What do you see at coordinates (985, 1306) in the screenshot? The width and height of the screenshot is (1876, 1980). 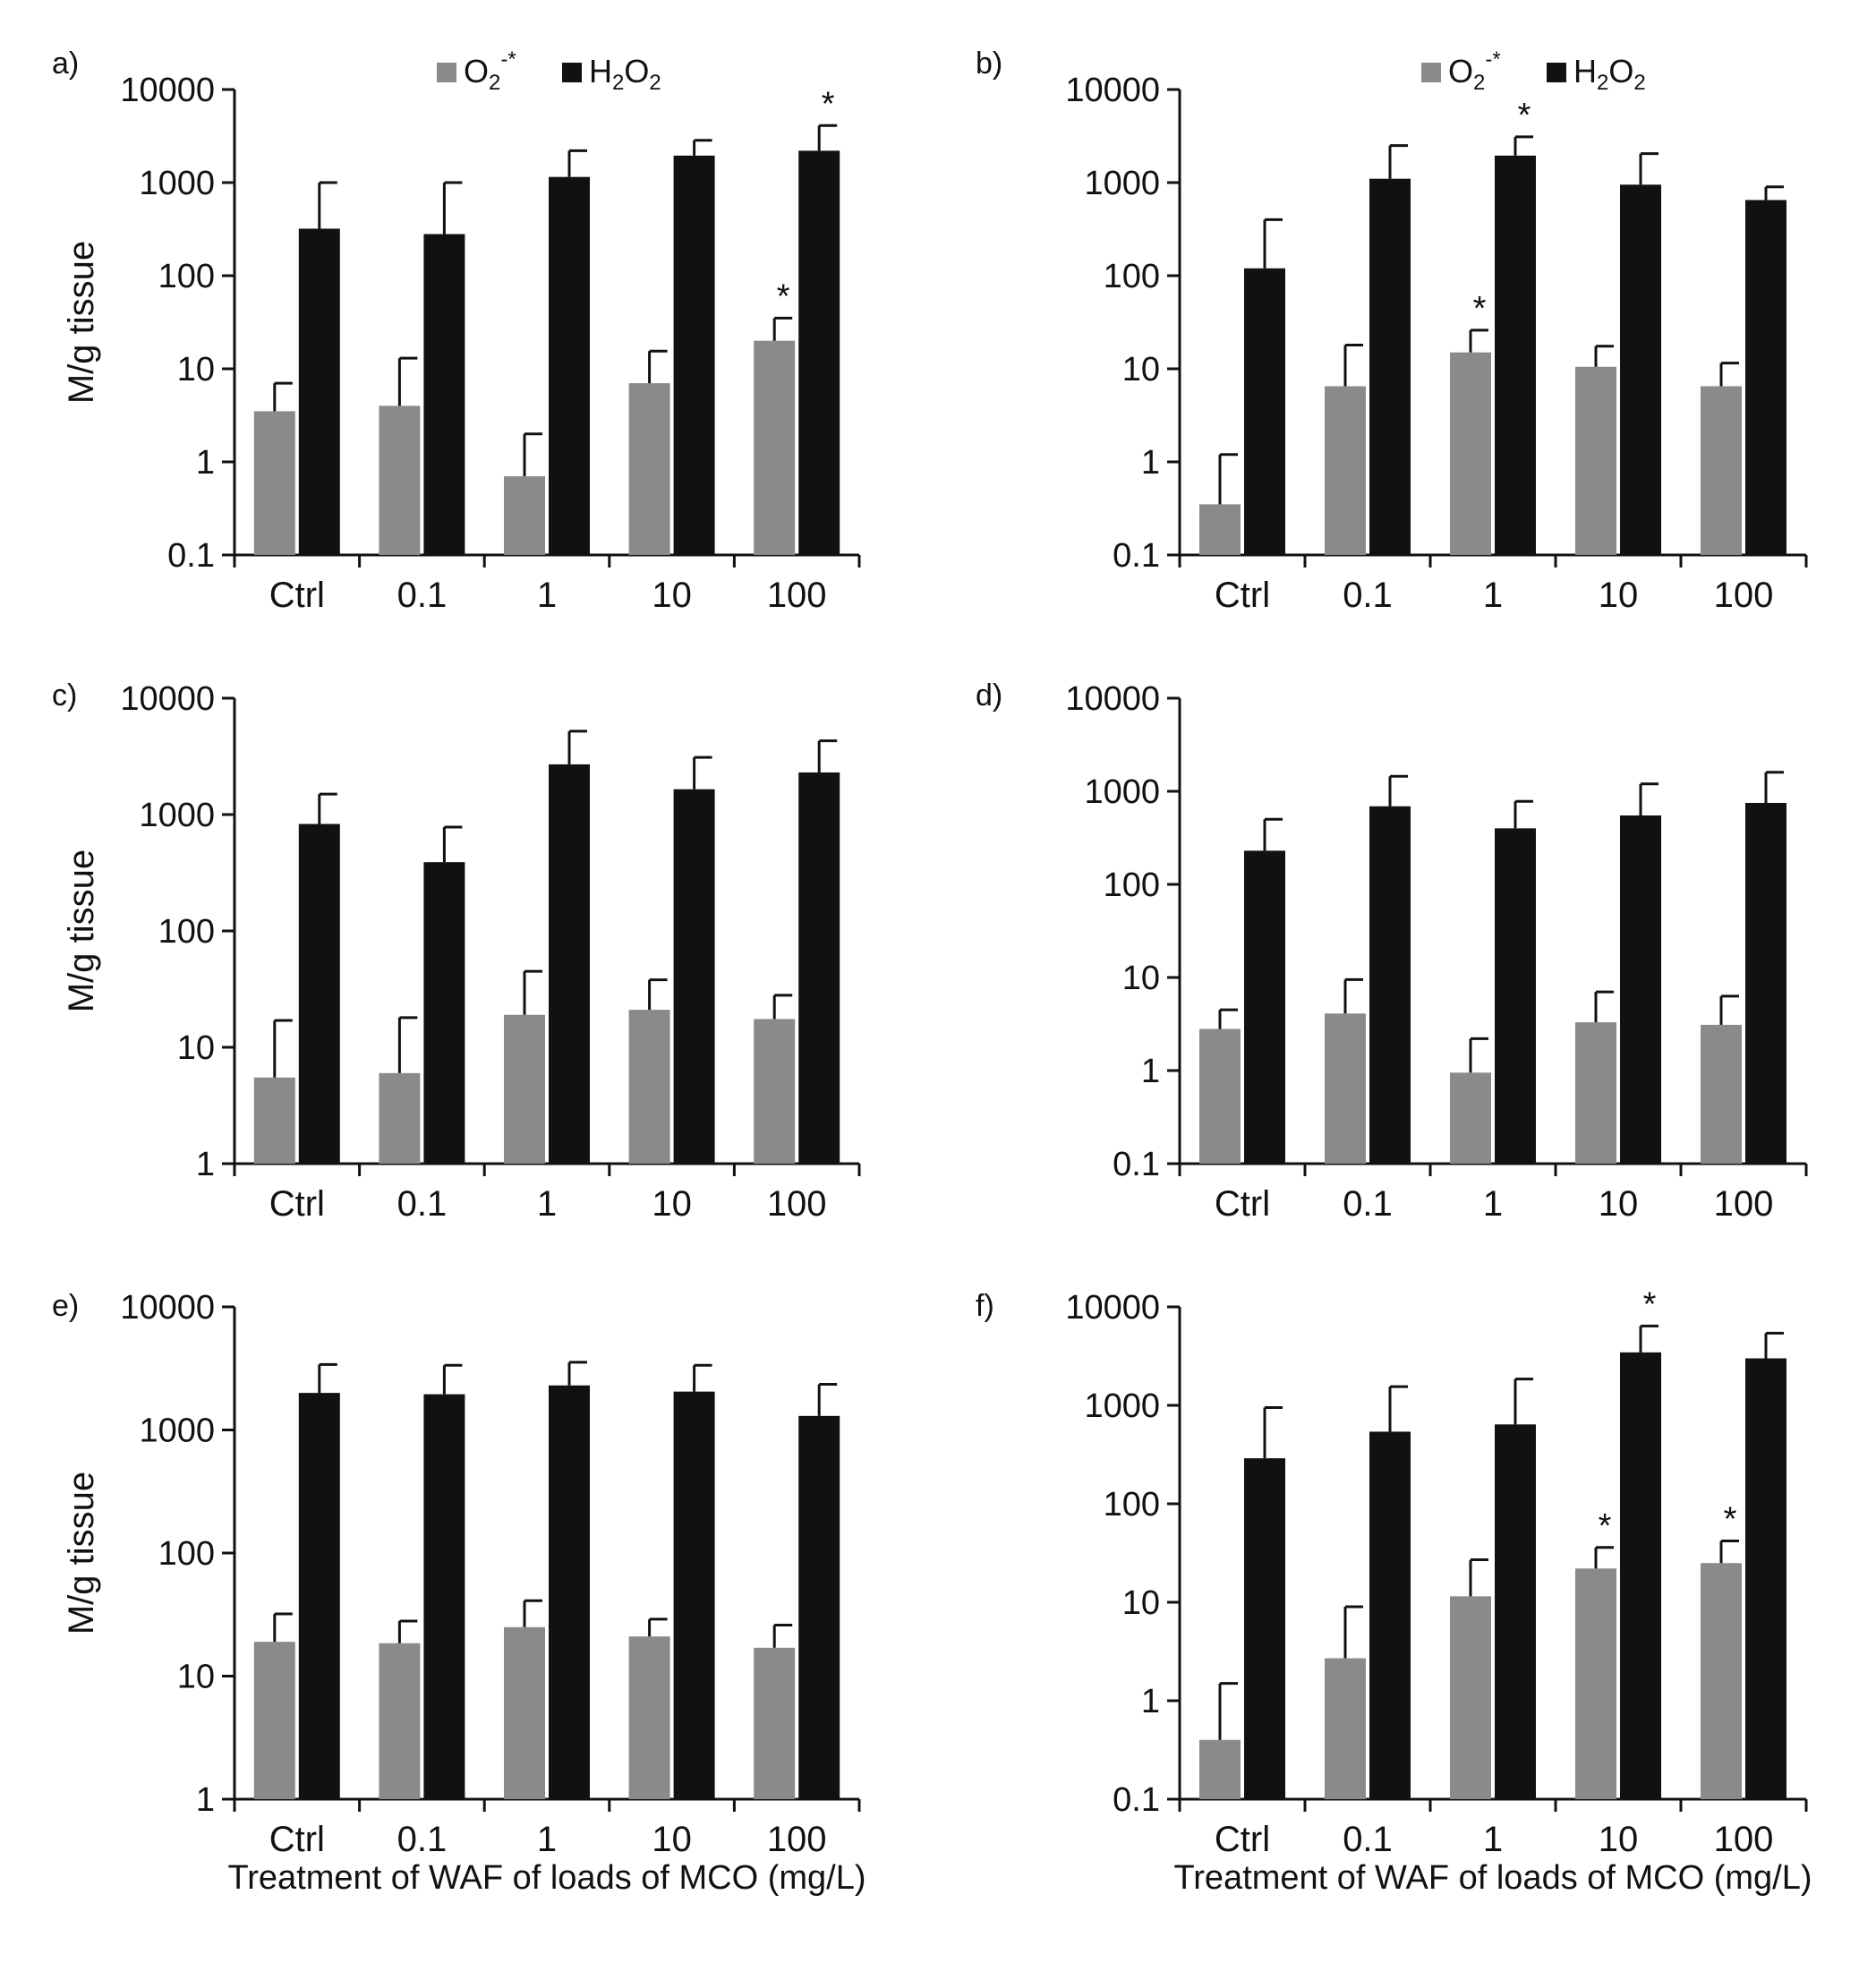 I see `panel-label: f)` at bounding box center [985, 1306].